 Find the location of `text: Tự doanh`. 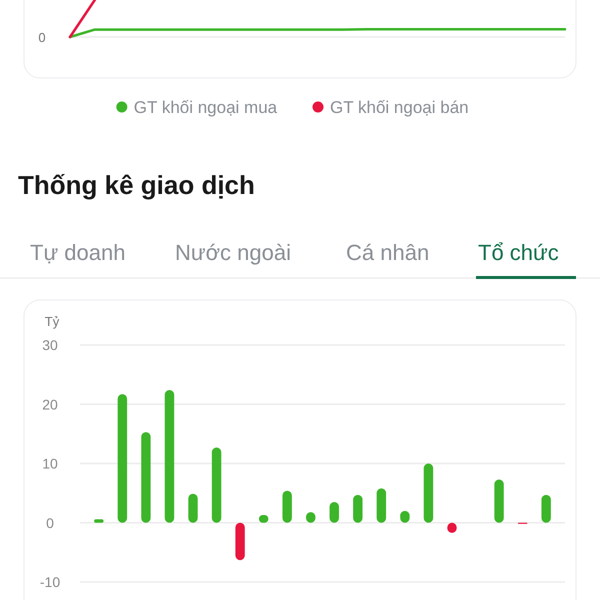

text: Tự doanh is located at coordinates (78, 252).